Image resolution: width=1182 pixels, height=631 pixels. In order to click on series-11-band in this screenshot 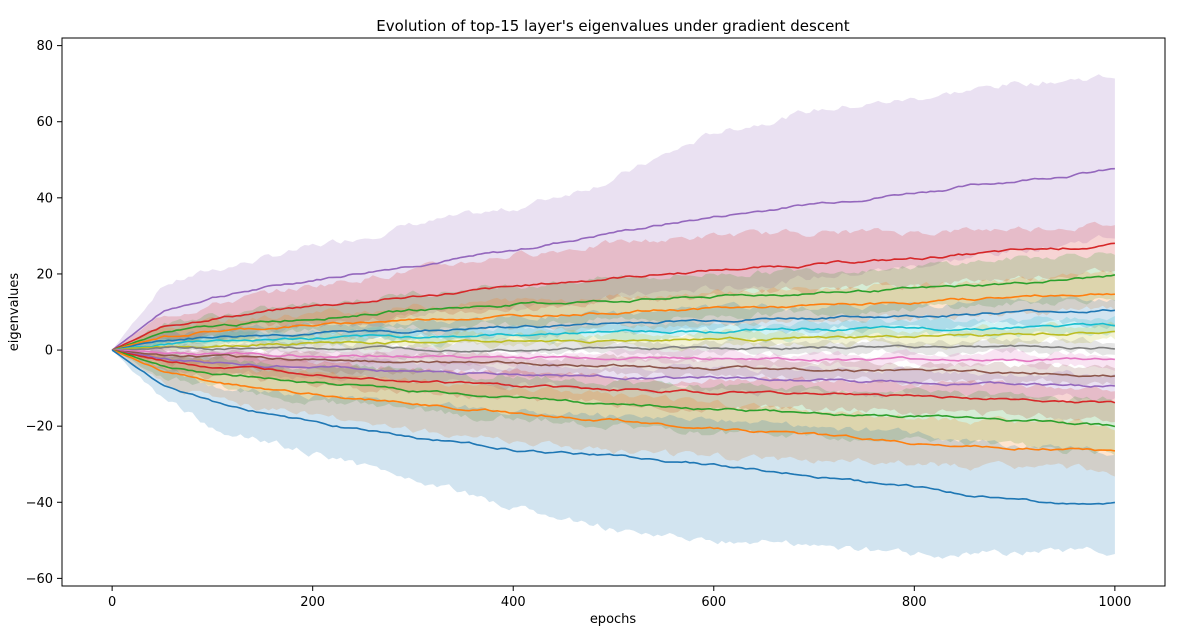, I will do `click(613, 375)`.